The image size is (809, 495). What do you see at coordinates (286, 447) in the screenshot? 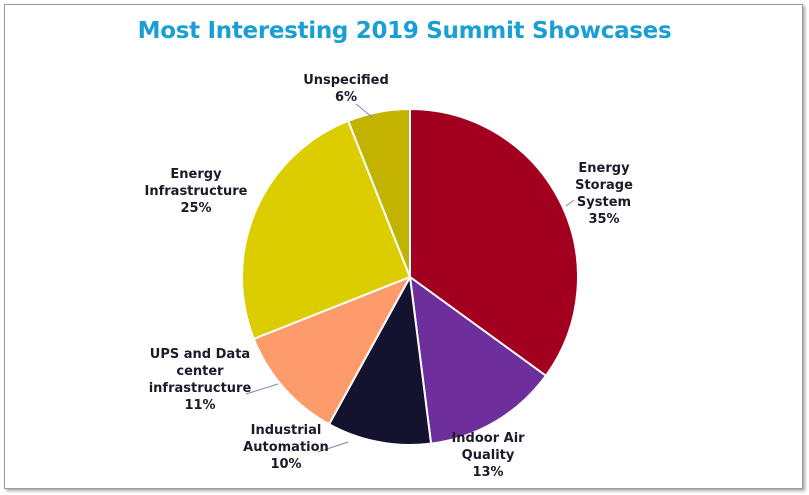
I see `slice-label-2: Industrial Automation 10%` at bounding box center [286, 447].